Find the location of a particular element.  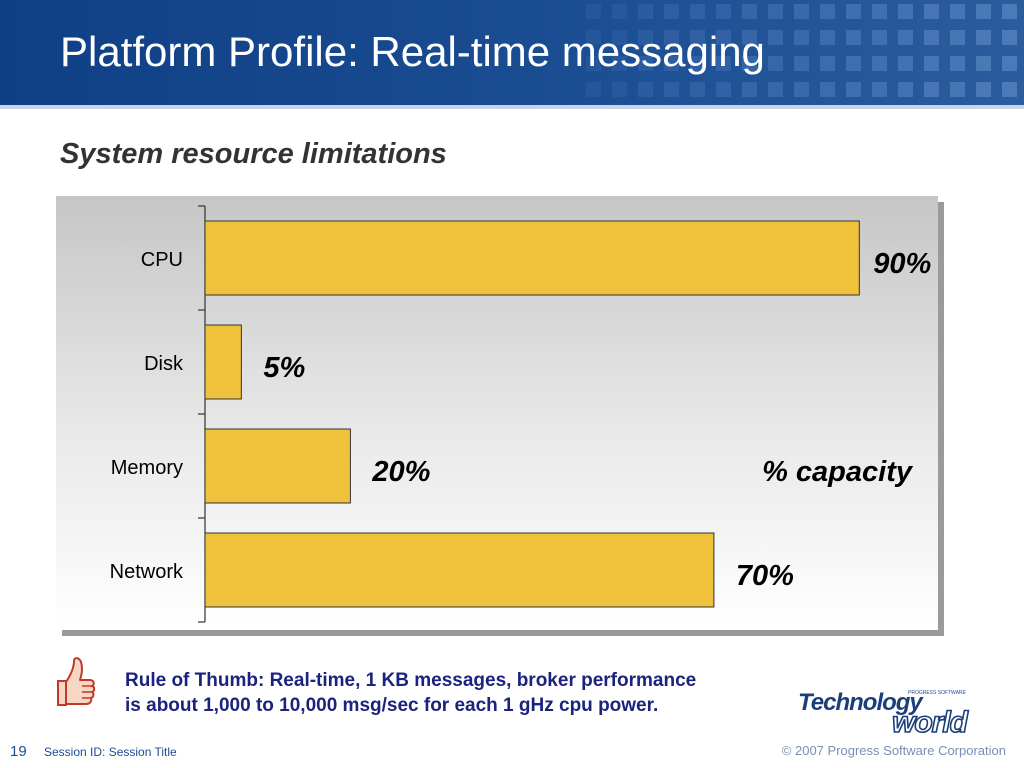

logo-world-text: world is located at coordinates (930, 721).